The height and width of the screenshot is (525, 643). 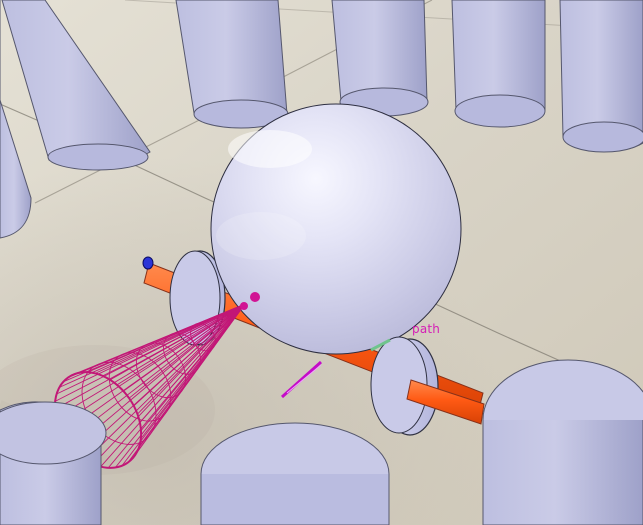 What do you see at coordinates (148, 263) in the screenshot?
I see `front-marker` at bounding box center [148, 263].